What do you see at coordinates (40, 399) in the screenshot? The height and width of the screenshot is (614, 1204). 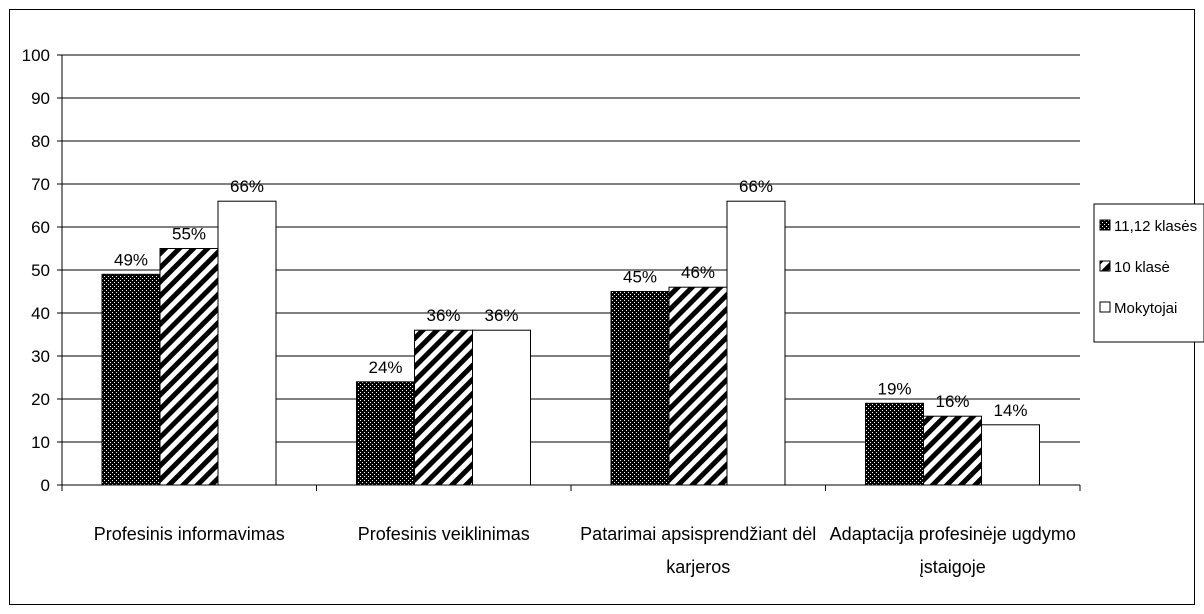 I see `y-tick-label: 20` at bounding box center [40, 399].